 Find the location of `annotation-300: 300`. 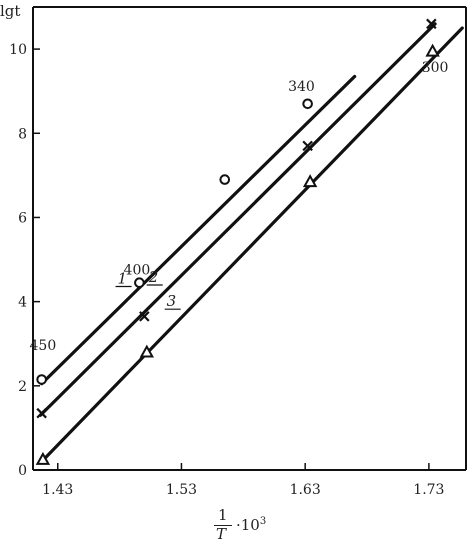

annotation-300: 300 is located at coordinates (435, 68).